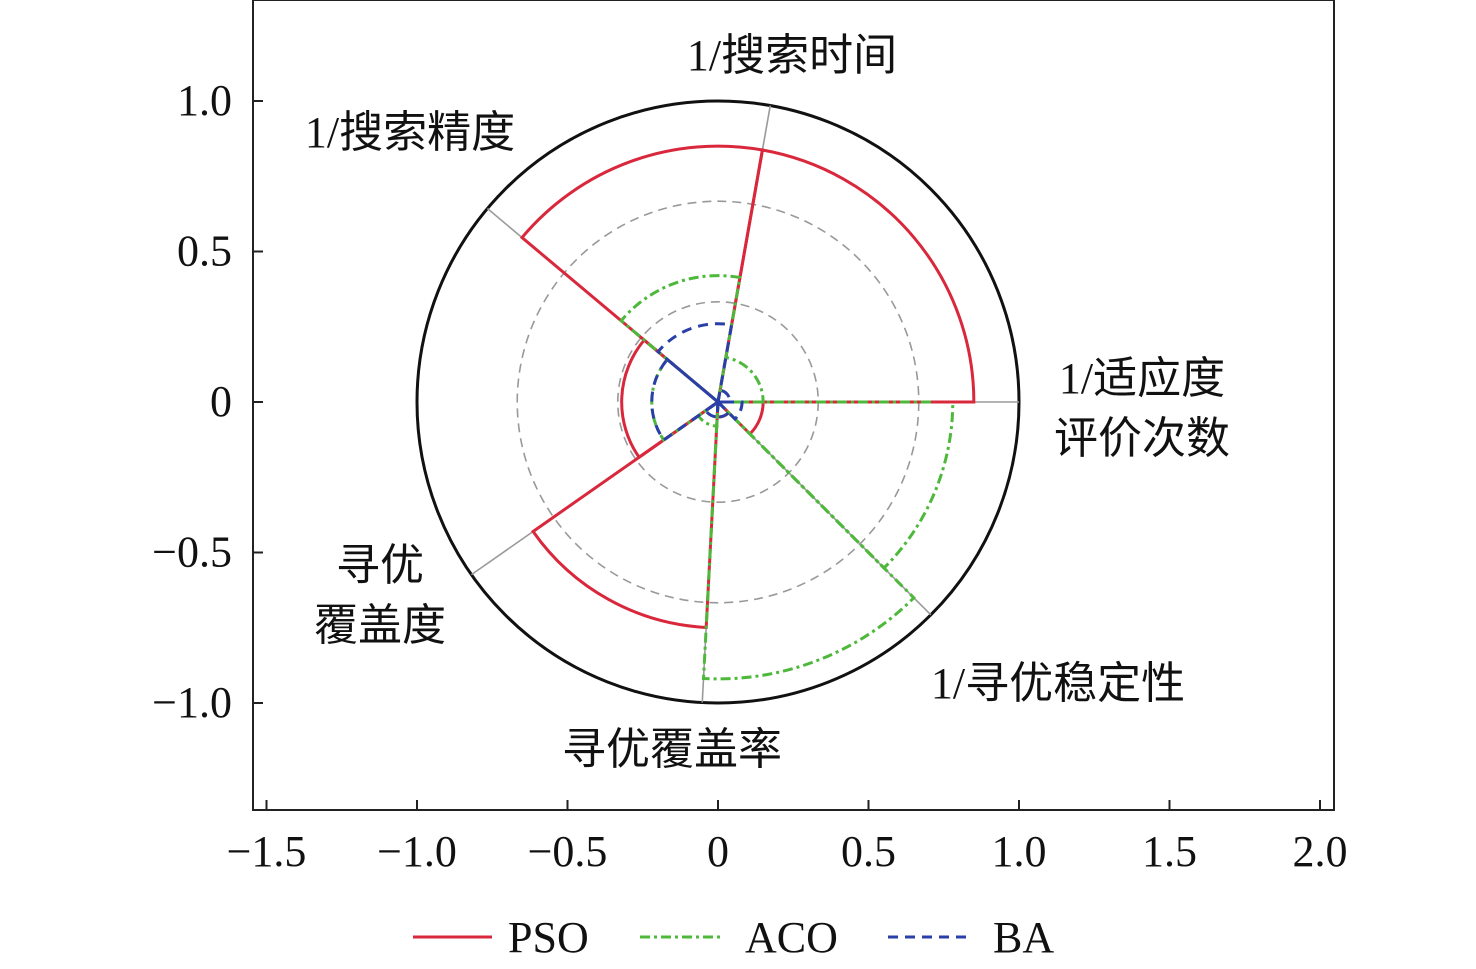 The width and height of the screenshot is (1476, 969). What do you see at coordinates (1058, 683) in the screenshot?
I see `category-label: 1/寻优稳定性` at bounding box center [1058, 683].